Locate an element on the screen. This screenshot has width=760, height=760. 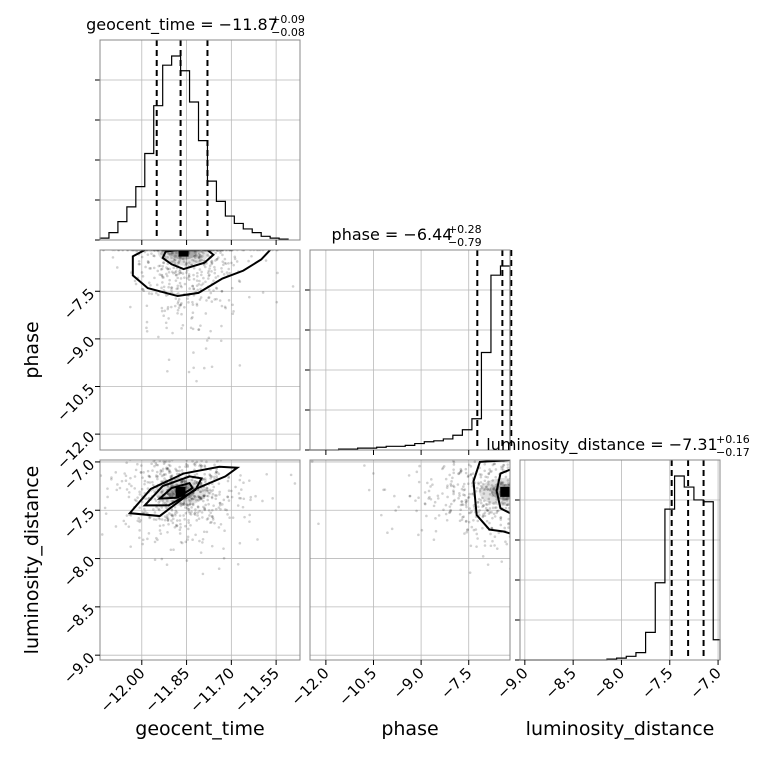
density-level is located at coordinates (183, 258).